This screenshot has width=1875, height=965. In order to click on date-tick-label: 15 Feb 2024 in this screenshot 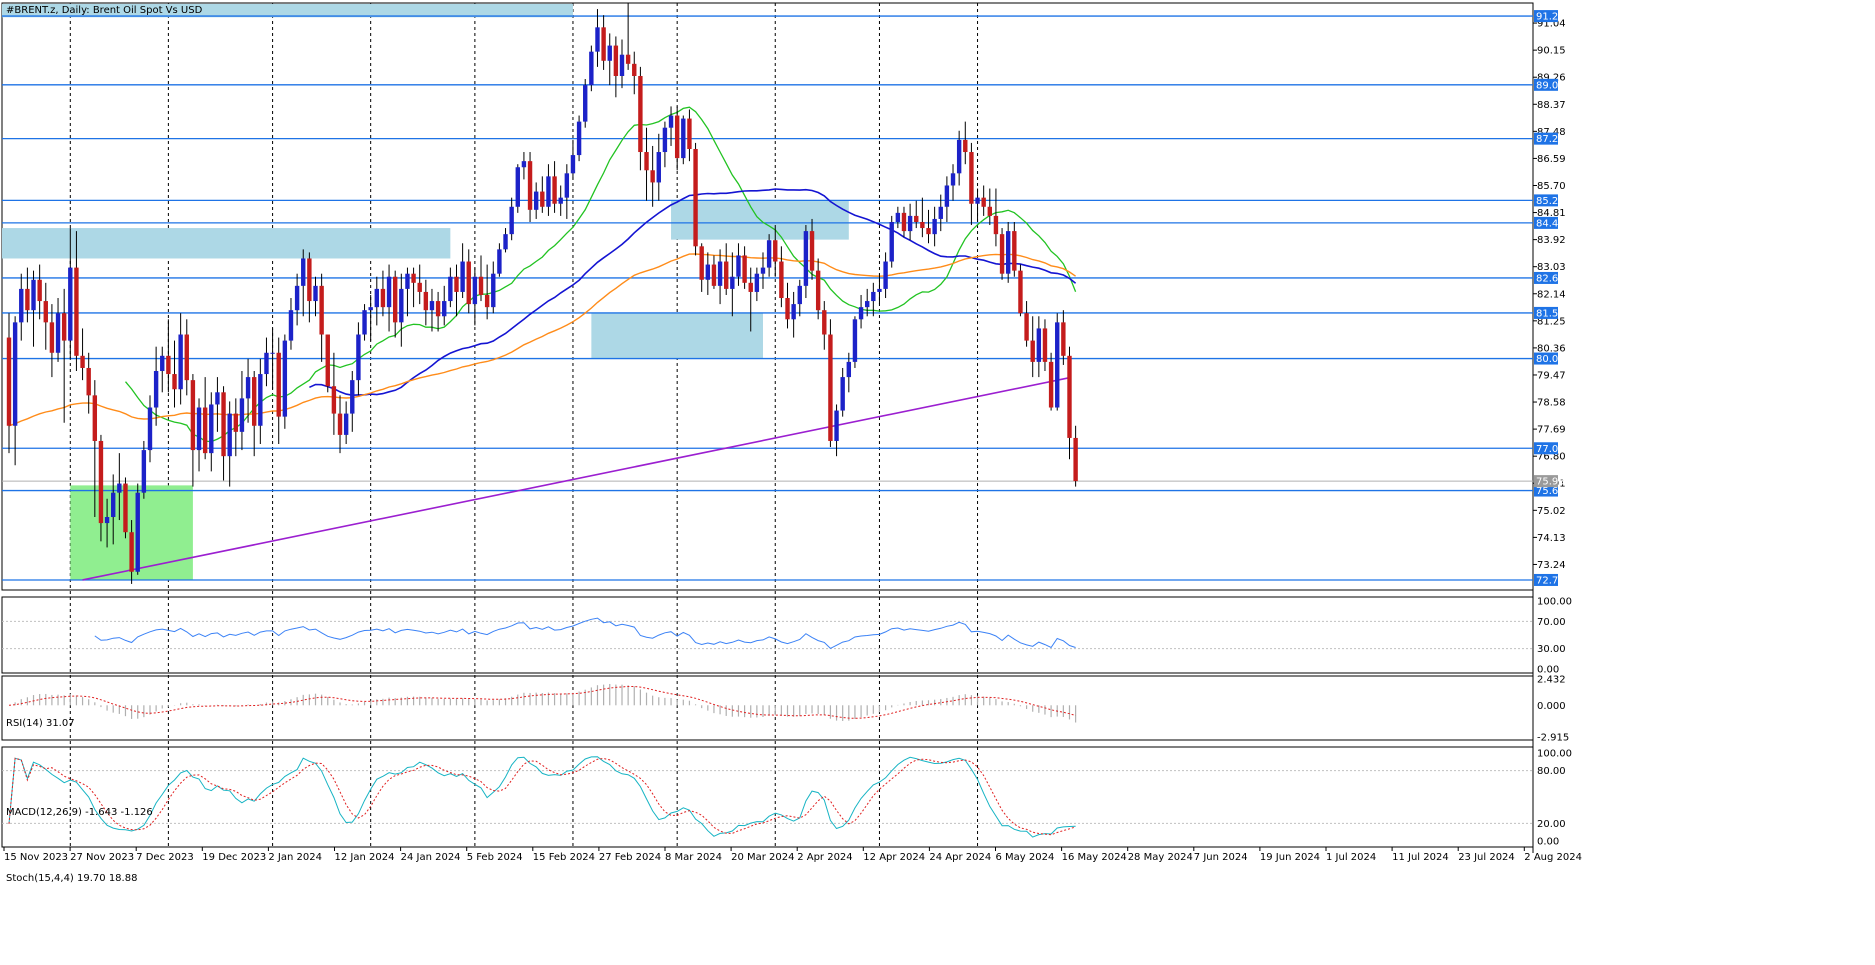, I will do `click(564, 857)`.